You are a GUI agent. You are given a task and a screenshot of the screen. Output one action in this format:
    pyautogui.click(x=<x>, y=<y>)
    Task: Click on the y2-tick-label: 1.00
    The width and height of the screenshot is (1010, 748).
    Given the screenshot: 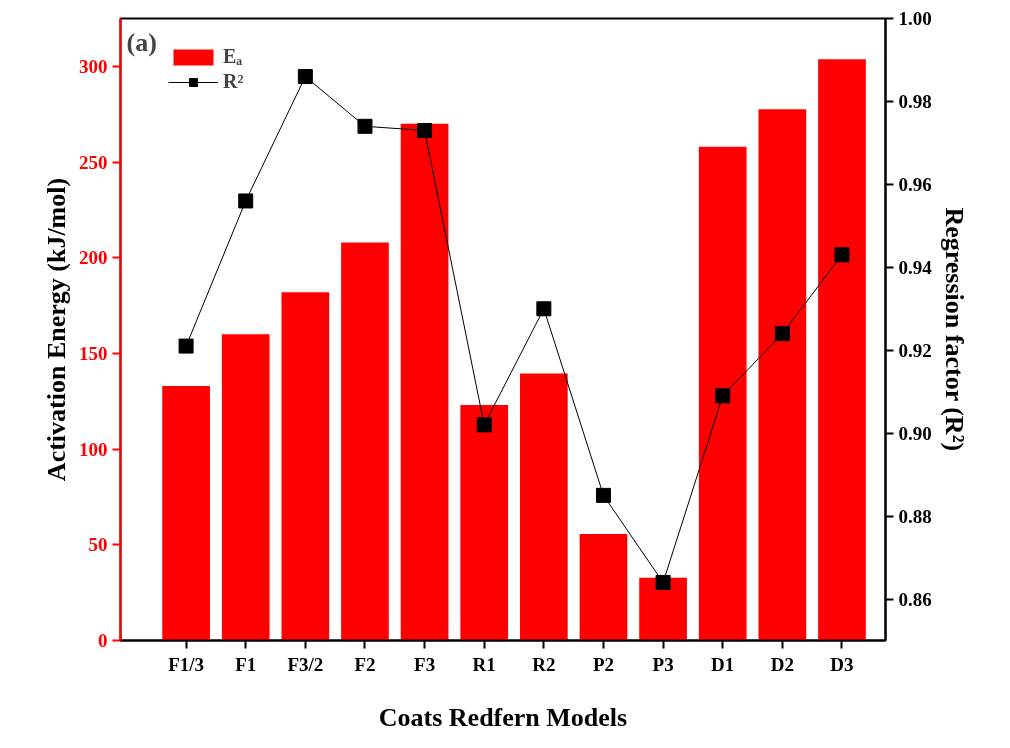 What is the action you would take?
    pyautogui.click(x=915, y=18)
    